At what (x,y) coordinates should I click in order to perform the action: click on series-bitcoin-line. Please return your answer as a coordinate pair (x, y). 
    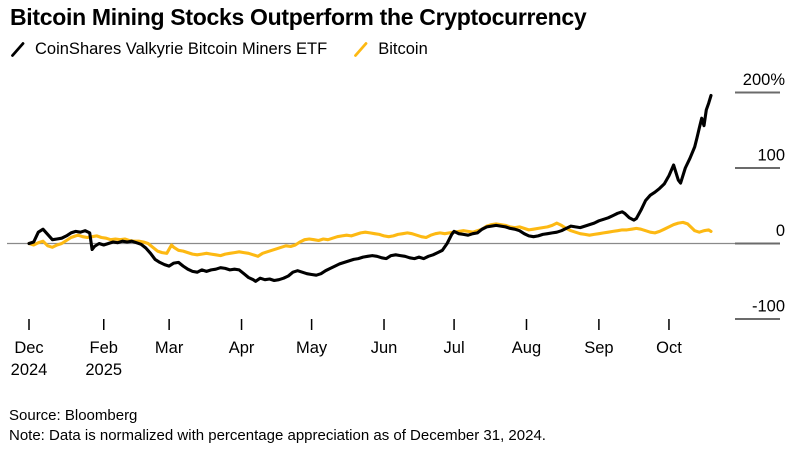
    Looking at the image, I should click on (370, 239).